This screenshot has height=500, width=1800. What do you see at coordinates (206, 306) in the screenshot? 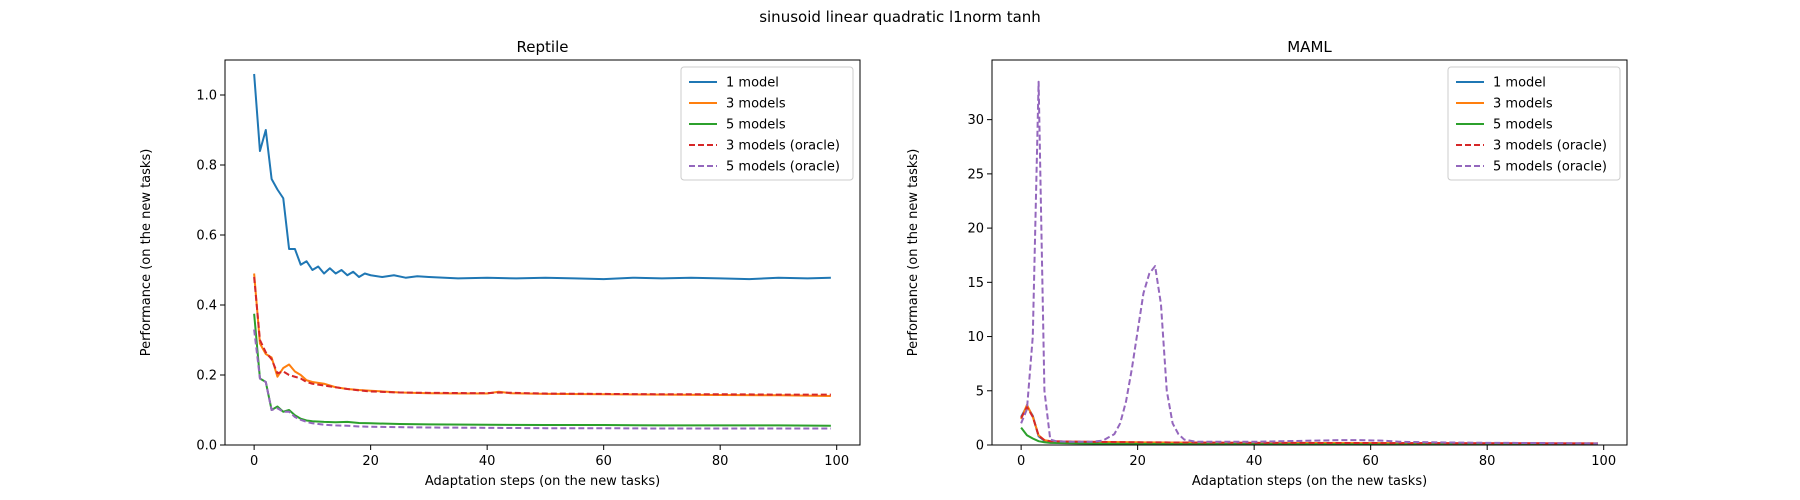
I see `reptile-ytick-label: 0.4` at bounding box center [206, 306].